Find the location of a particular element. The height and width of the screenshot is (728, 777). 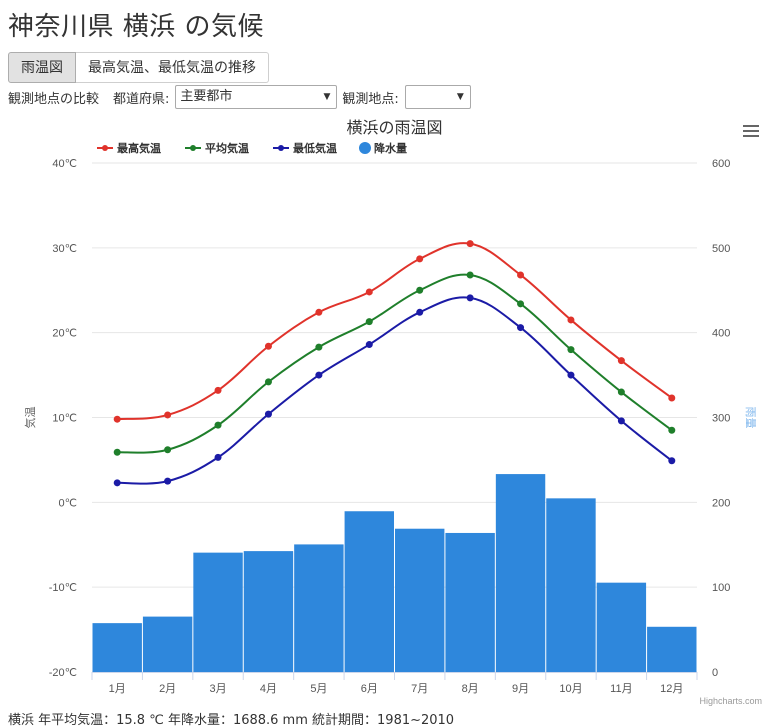

y-left-tick-label: -20℃ is located at coordinates (63, 673).